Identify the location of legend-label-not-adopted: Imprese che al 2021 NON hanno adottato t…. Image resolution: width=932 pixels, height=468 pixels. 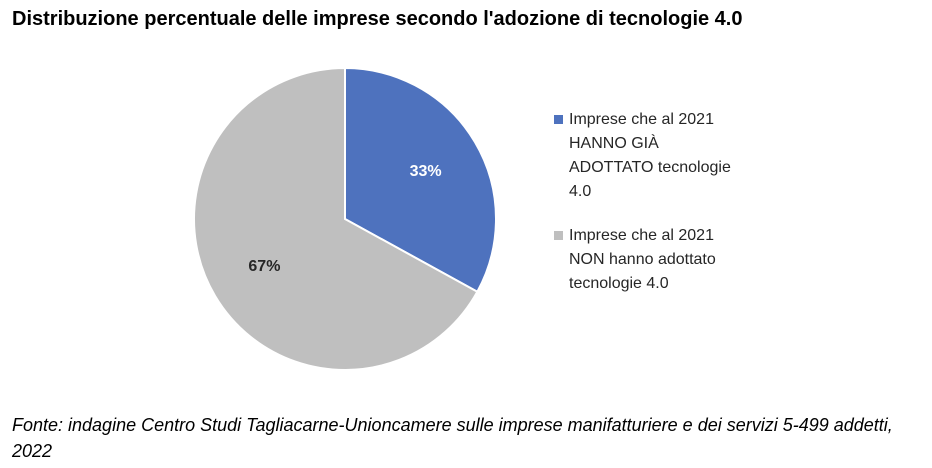
(642, 259).